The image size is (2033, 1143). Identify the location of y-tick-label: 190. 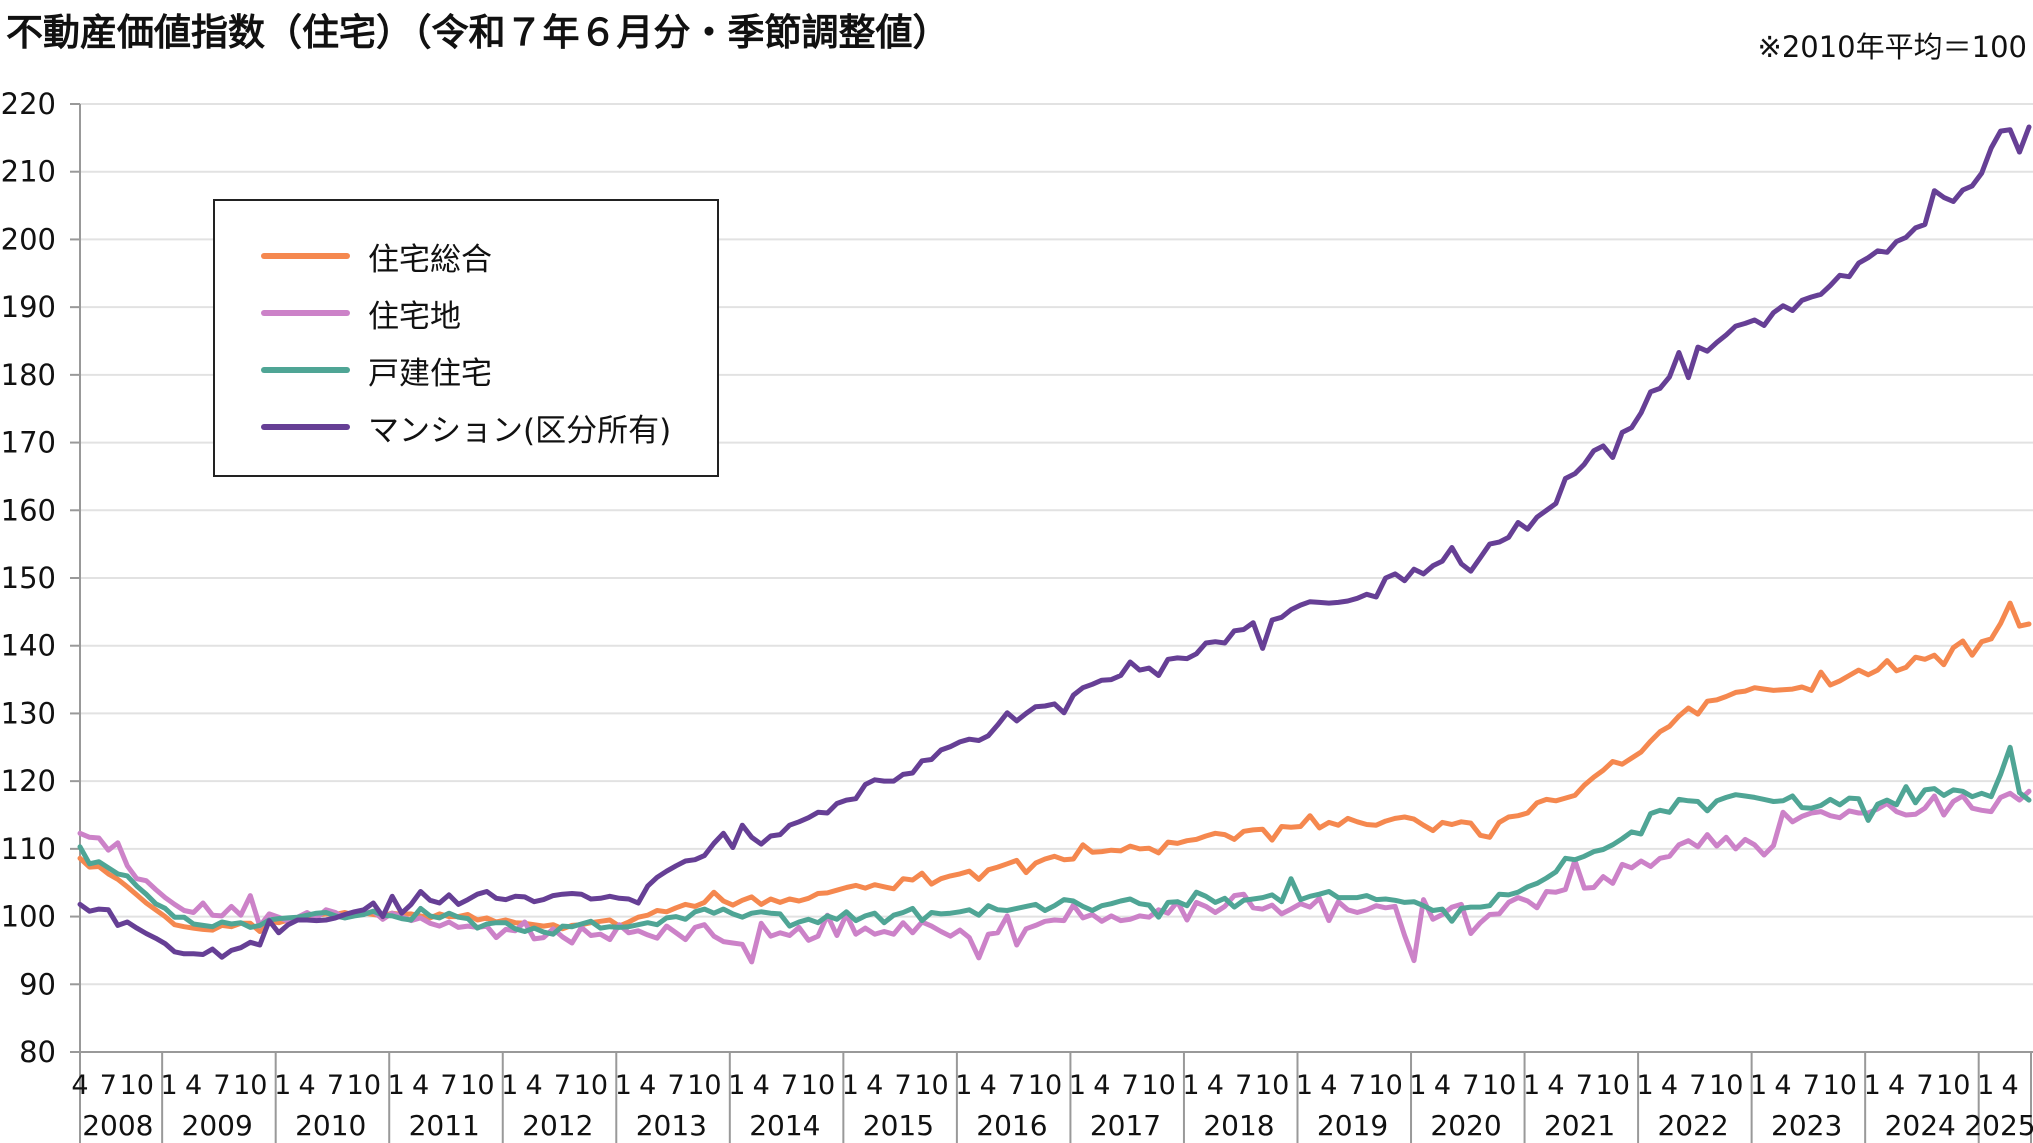
(28, 307).